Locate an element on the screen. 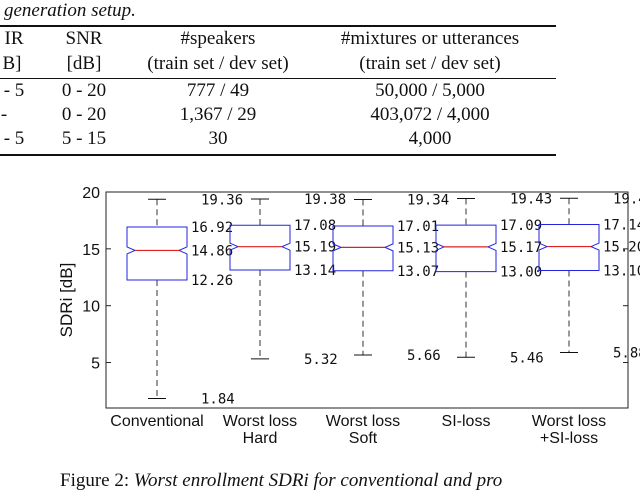 The width and height of the screenshot is (640, 503). label-q1: 13.00 is located at coordinates (521, 273).